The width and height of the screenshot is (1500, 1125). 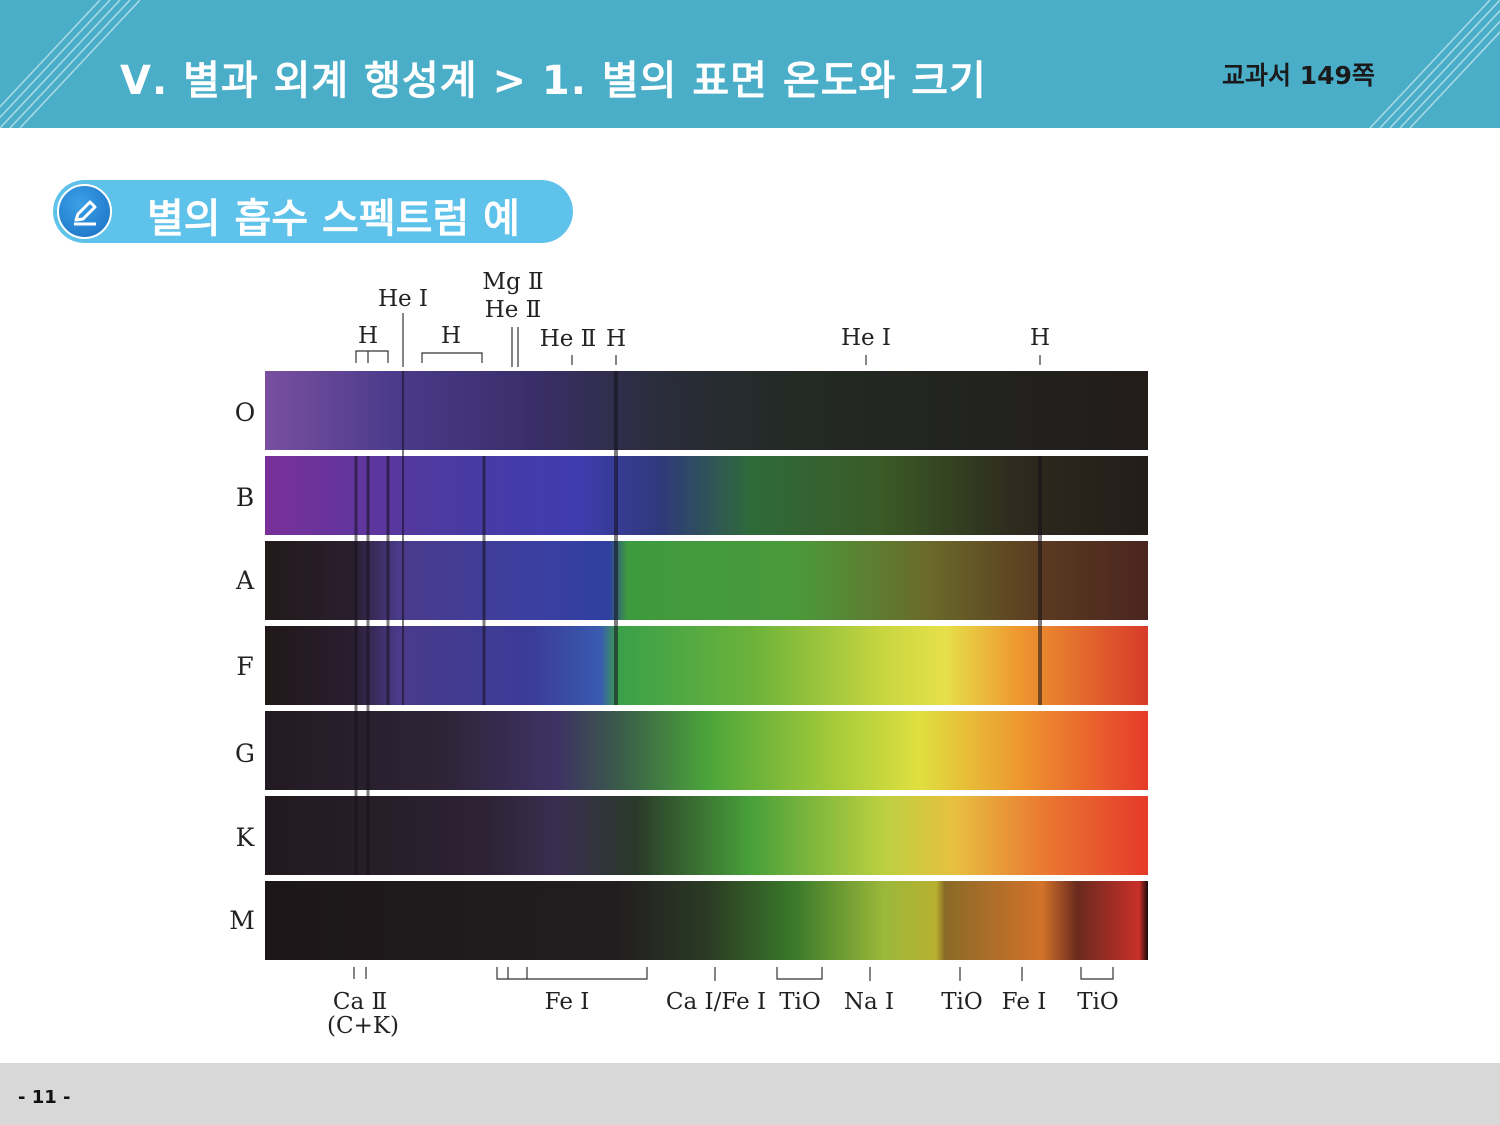 What do you see at coordinates (706, 835) in the screenshot?
I see `spectrum-band-k` at bounding box center [706, 835].